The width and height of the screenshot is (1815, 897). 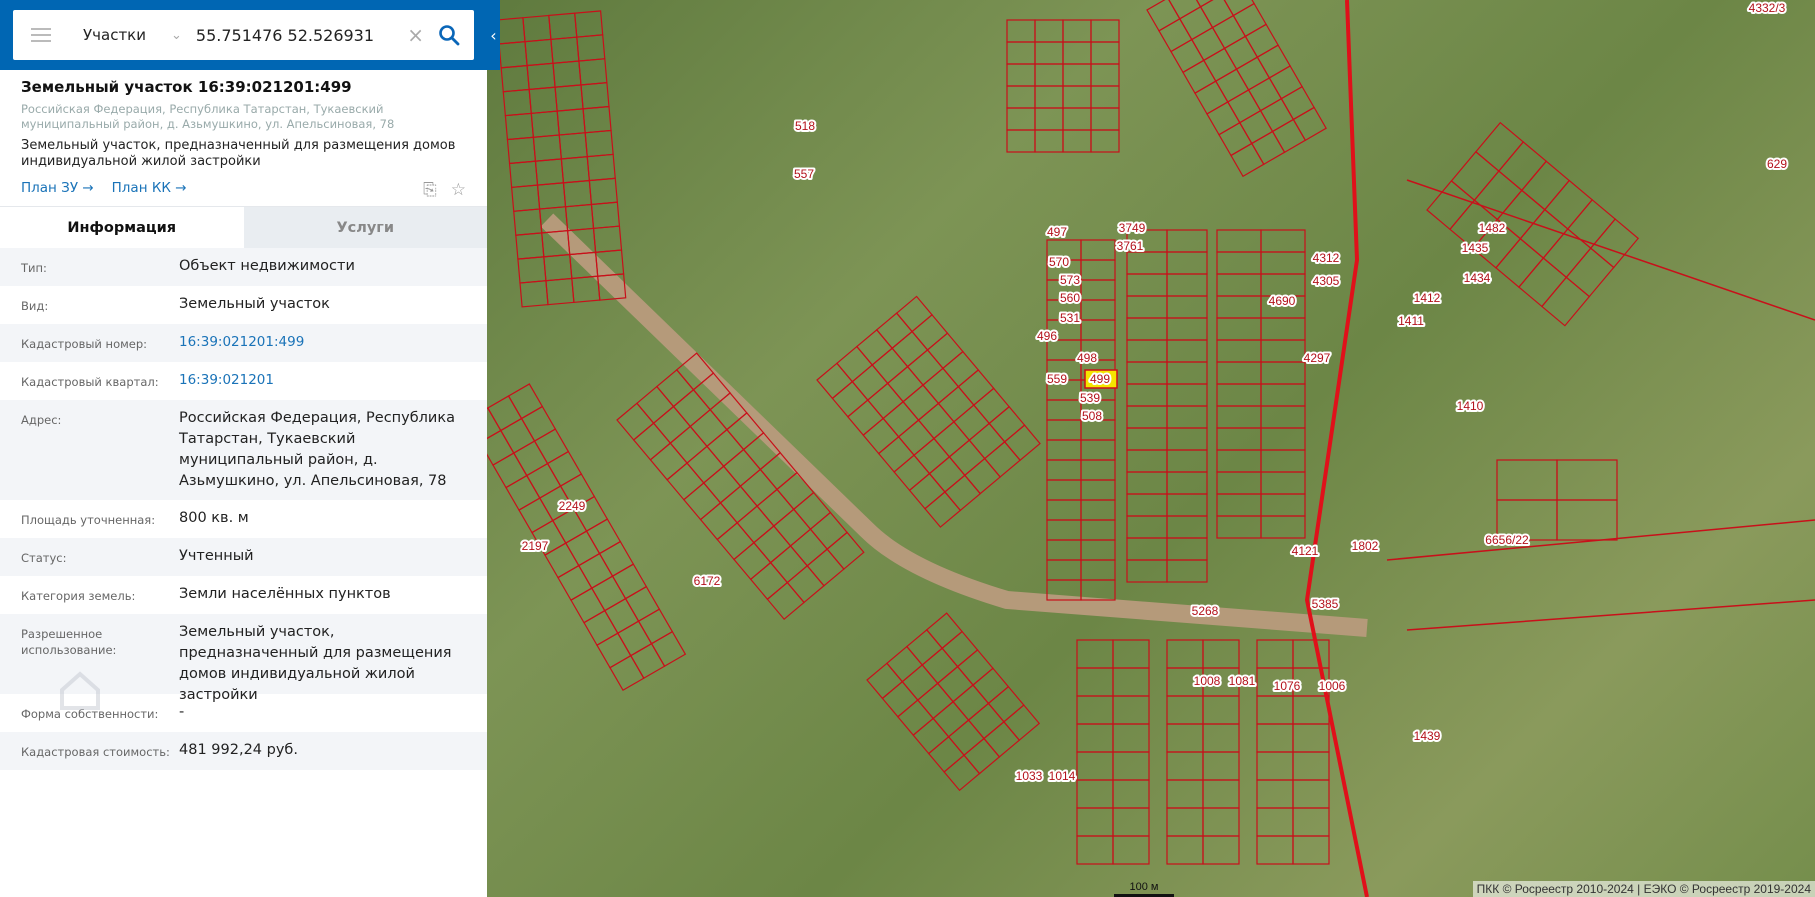 What do you see at coordinates (243, 713) in the screenshot?
I see `info-row: Форма собственности: -` at bounding box center [243, 713].